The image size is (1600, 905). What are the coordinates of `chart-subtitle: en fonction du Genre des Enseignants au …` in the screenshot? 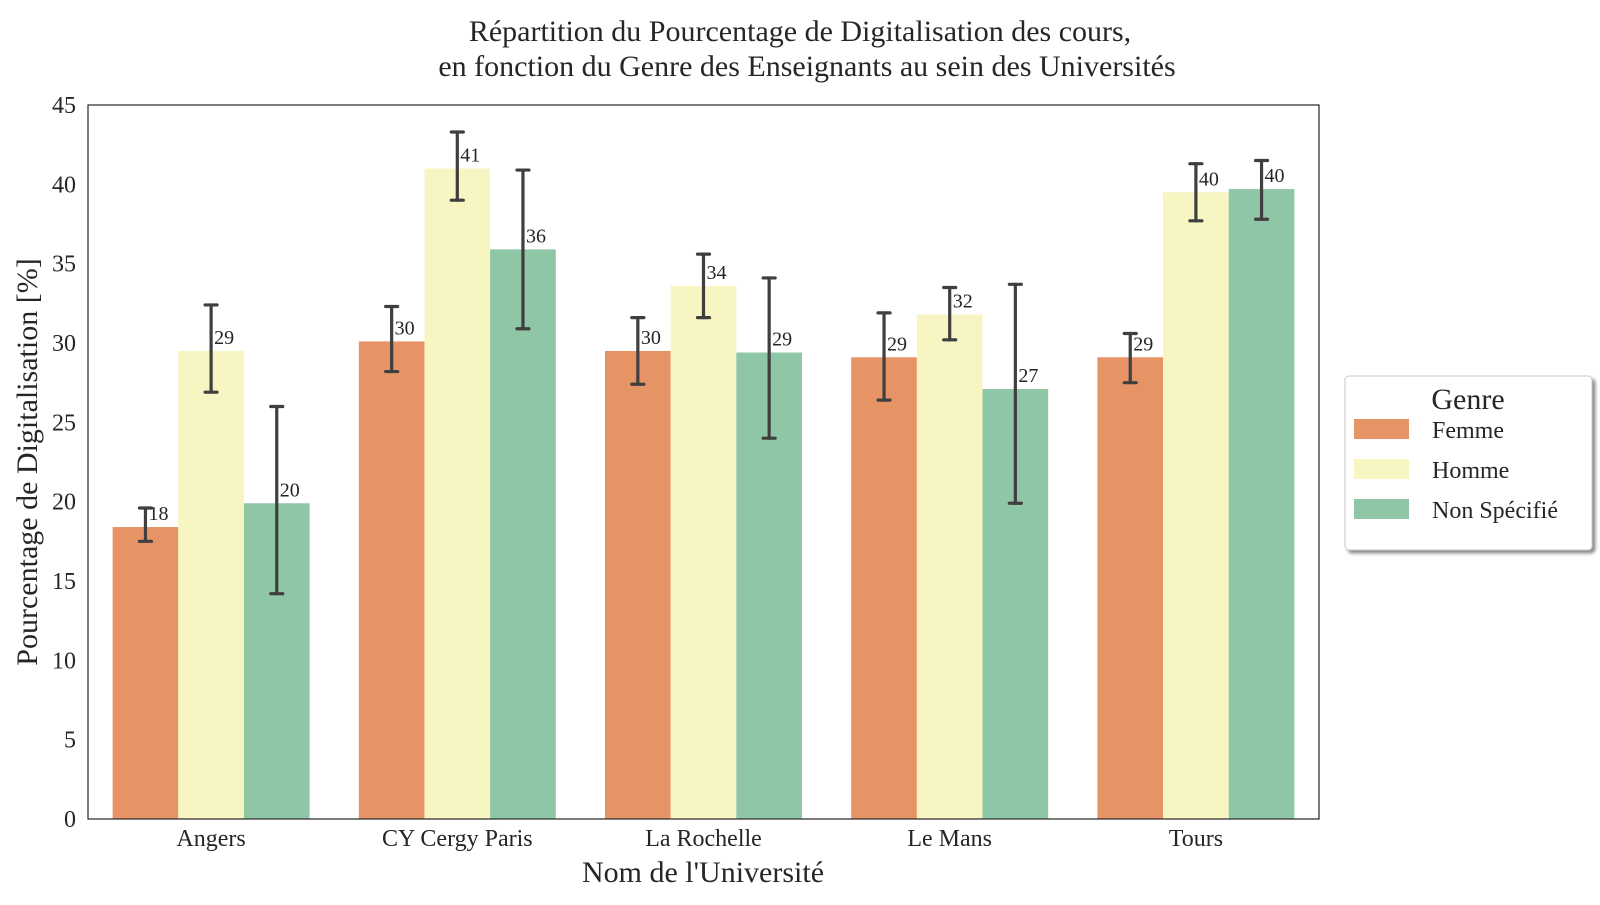 It's located at (806, 66).